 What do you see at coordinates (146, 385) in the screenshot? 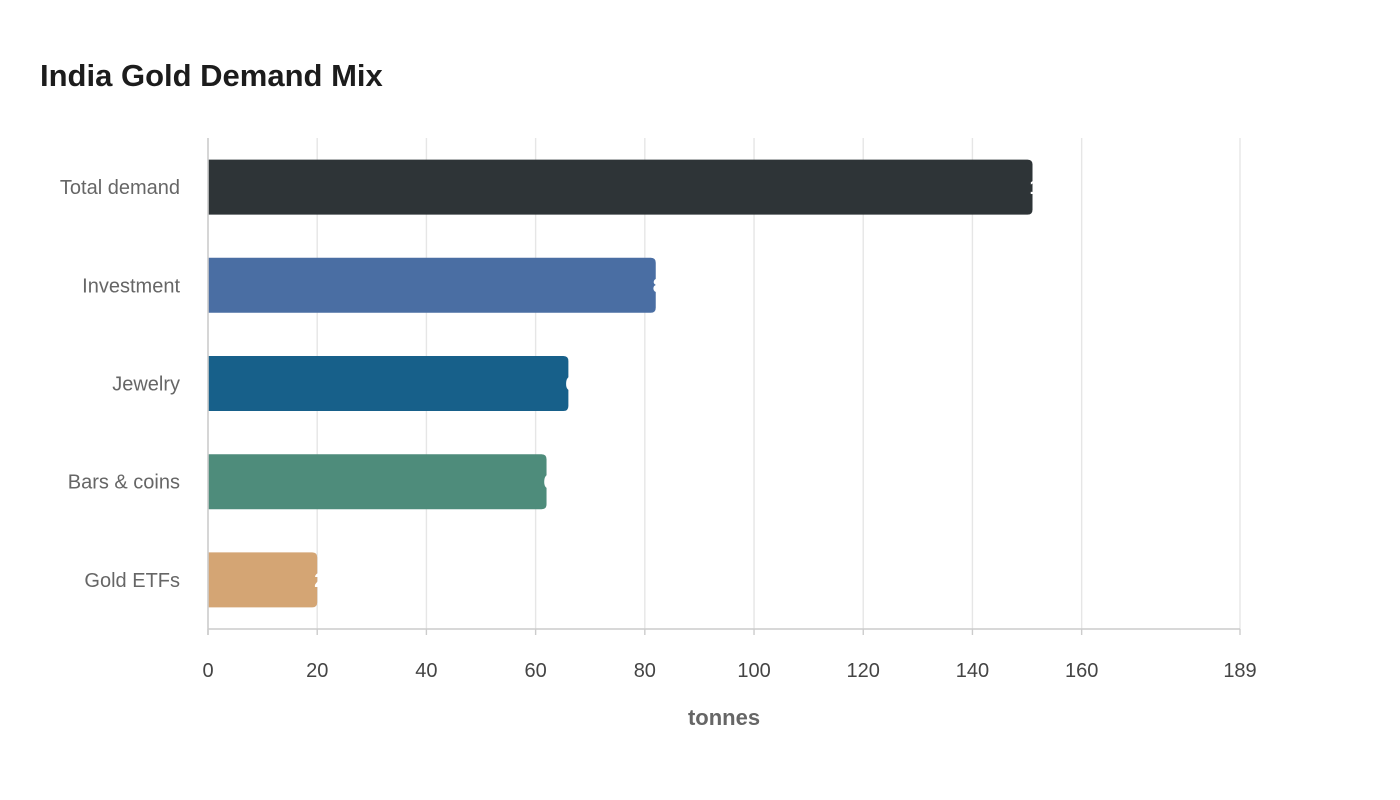
I see `category-label: Jewelry` at bounding box center [146, 385].